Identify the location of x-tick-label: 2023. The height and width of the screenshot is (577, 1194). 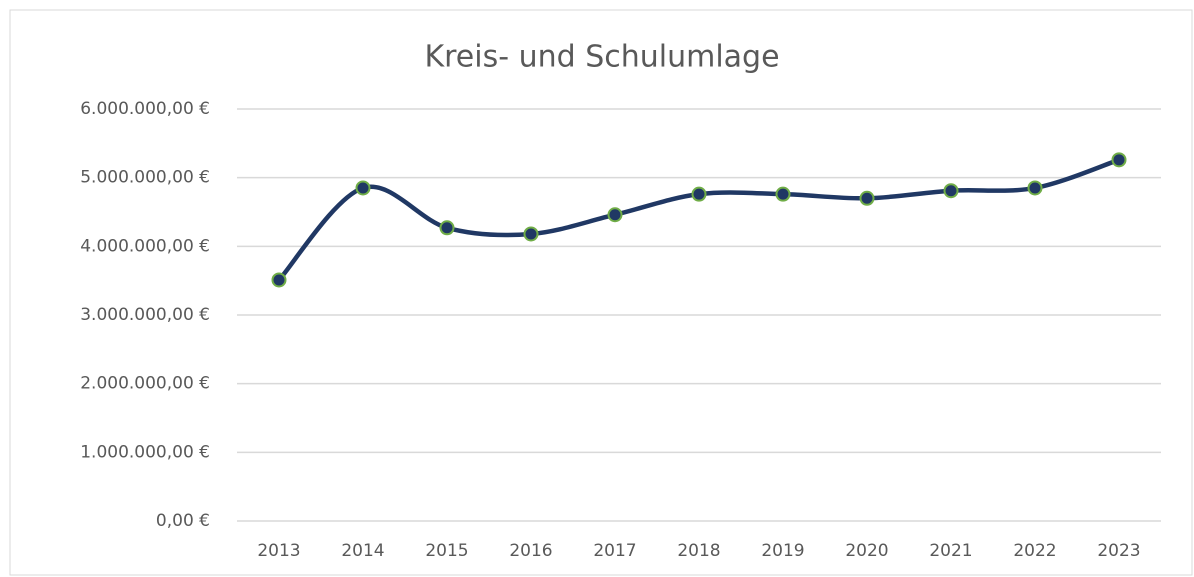
(1118, 551).